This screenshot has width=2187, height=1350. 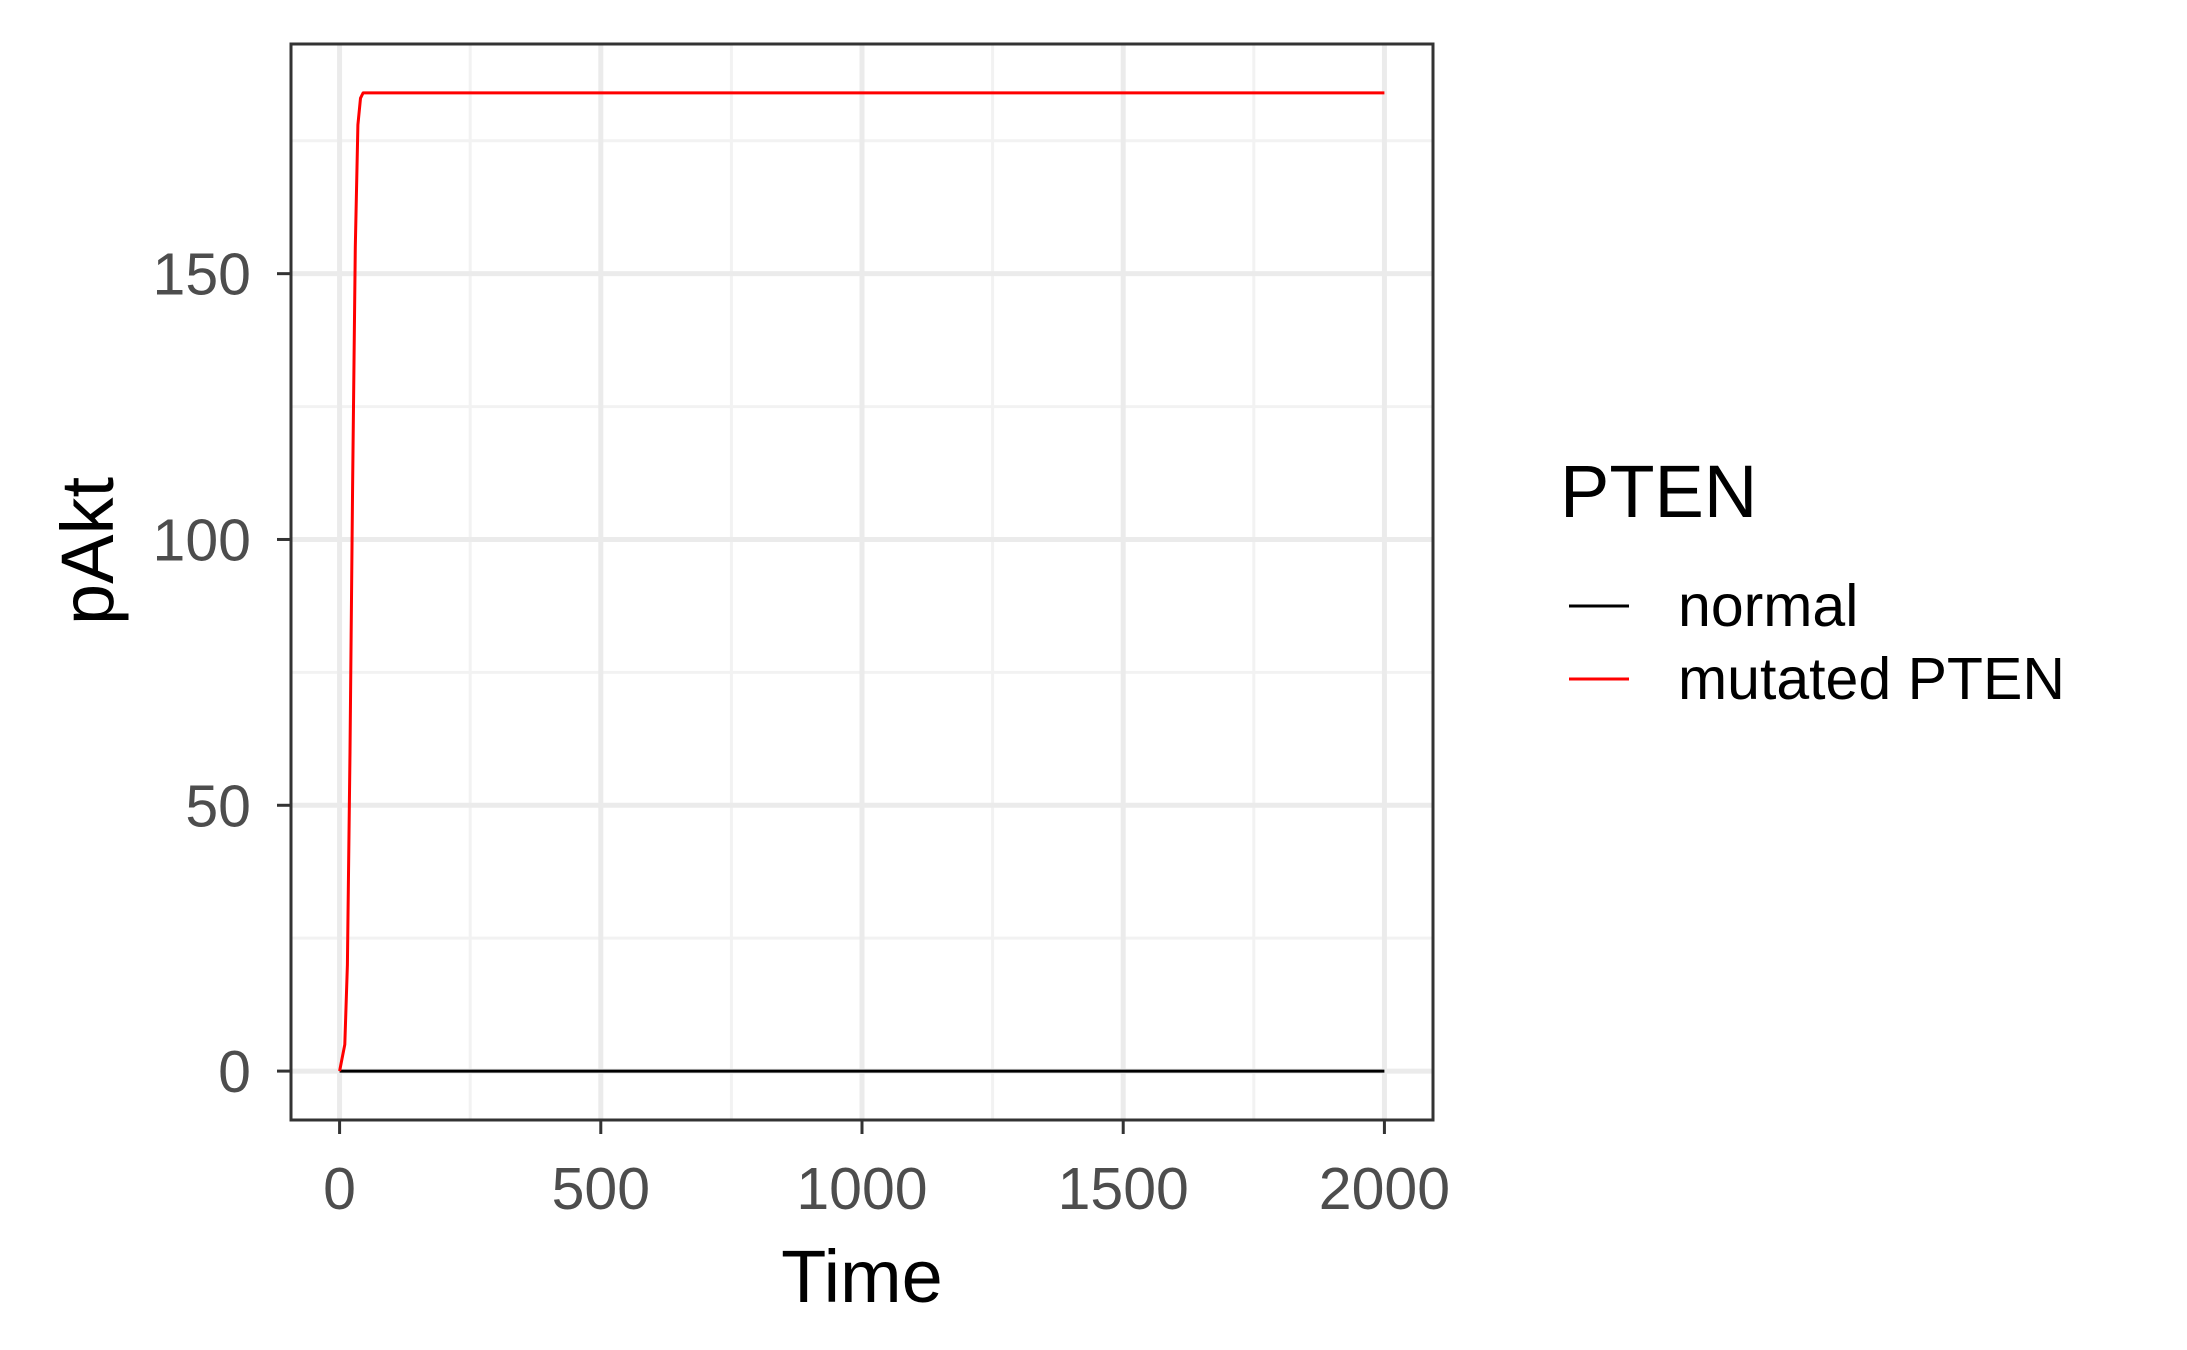 What do you see at coordinates (1123, 1189) in the screenshot?
I see `x-tick-label: 1500` at bounding box center [1123, 1189].